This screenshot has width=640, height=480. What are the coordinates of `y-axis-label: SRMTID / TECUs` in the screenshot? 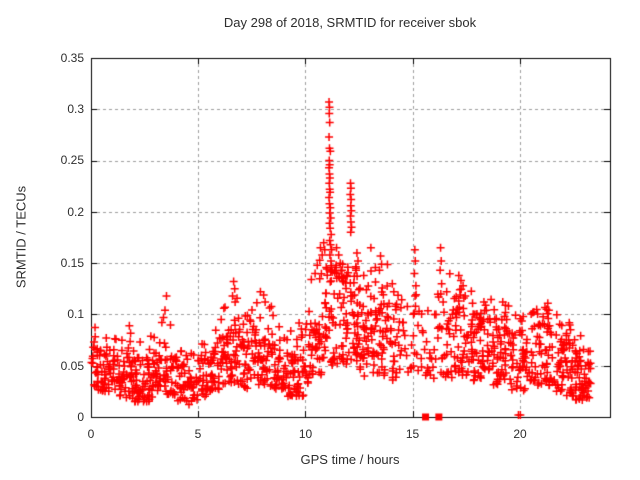 It's located at (21, 237).